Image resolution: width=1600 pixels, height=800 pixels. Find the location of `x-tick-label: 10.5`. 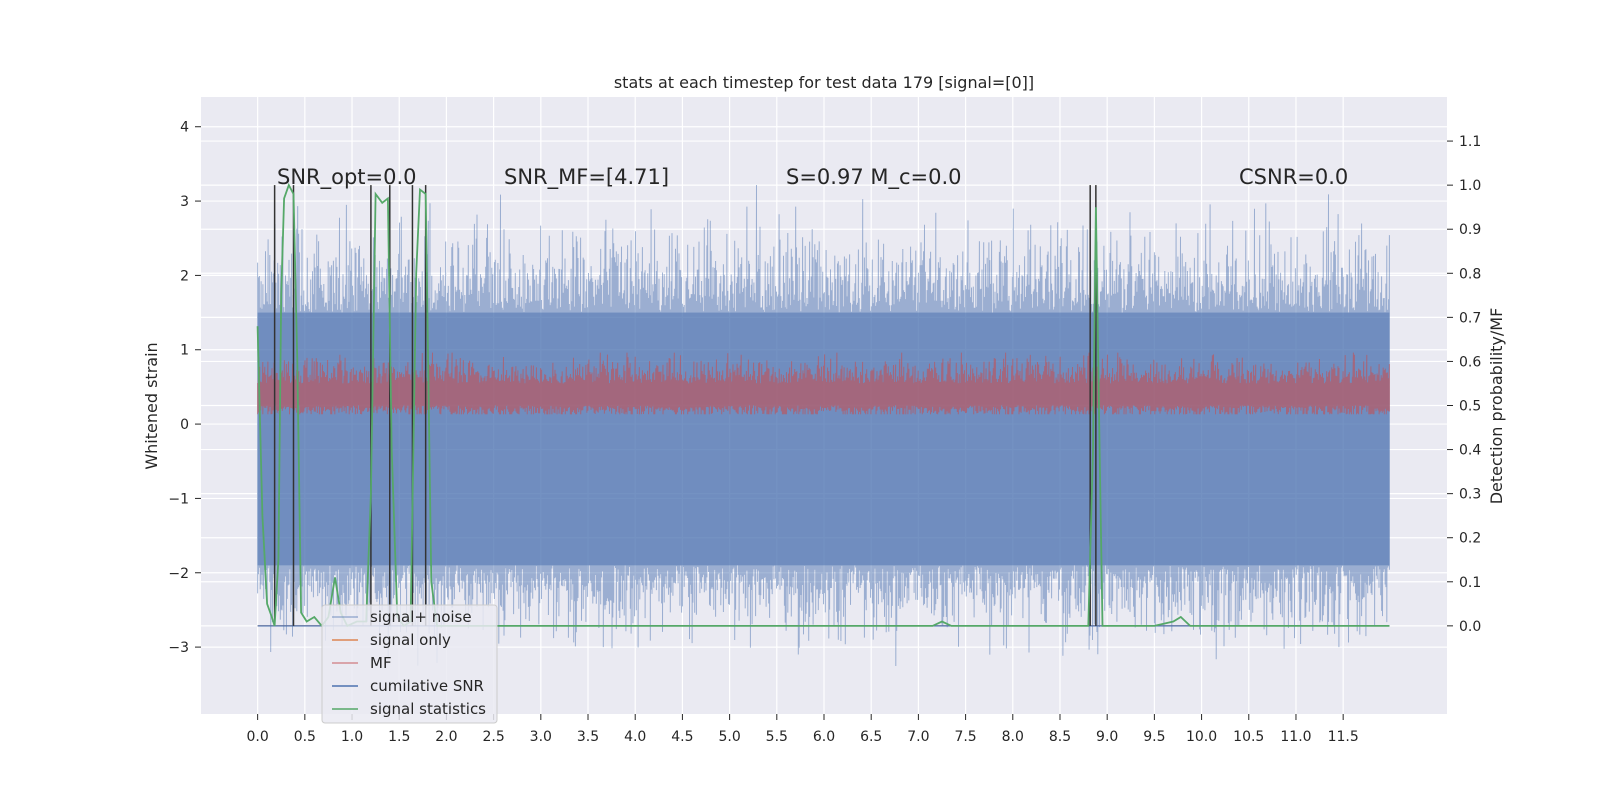

x-tick-label: 10.5 is located at coordinates (1248, 737).